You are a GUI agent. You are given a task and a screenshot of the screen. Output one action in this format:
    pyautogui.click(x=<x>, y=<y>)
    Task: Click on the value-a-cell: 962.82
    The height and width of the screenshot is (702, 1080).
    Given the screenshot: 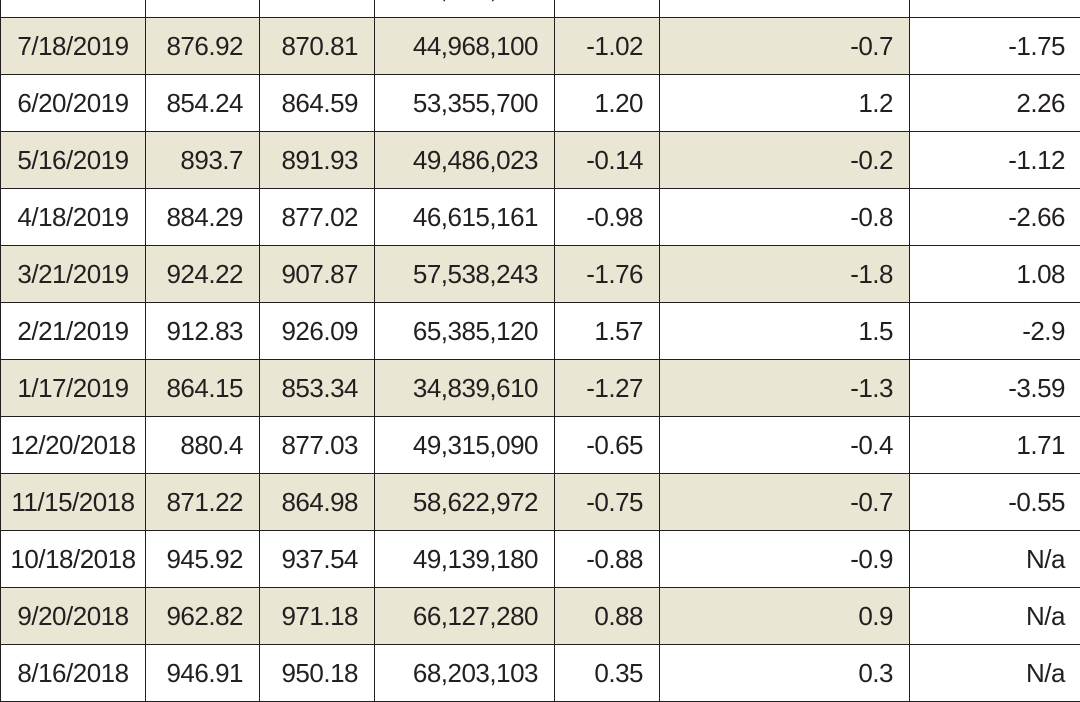 What is the action you would take?
    pyautogui.click(x=203, y=616)
    